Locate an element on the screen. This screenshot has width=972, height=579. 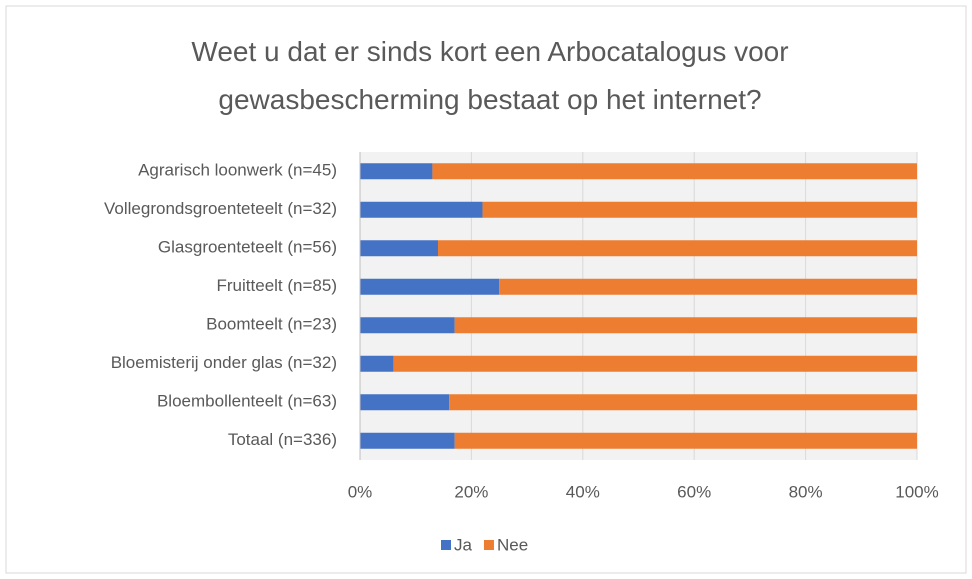
x-tick-label: 100% is located at coordinates (916, 491).